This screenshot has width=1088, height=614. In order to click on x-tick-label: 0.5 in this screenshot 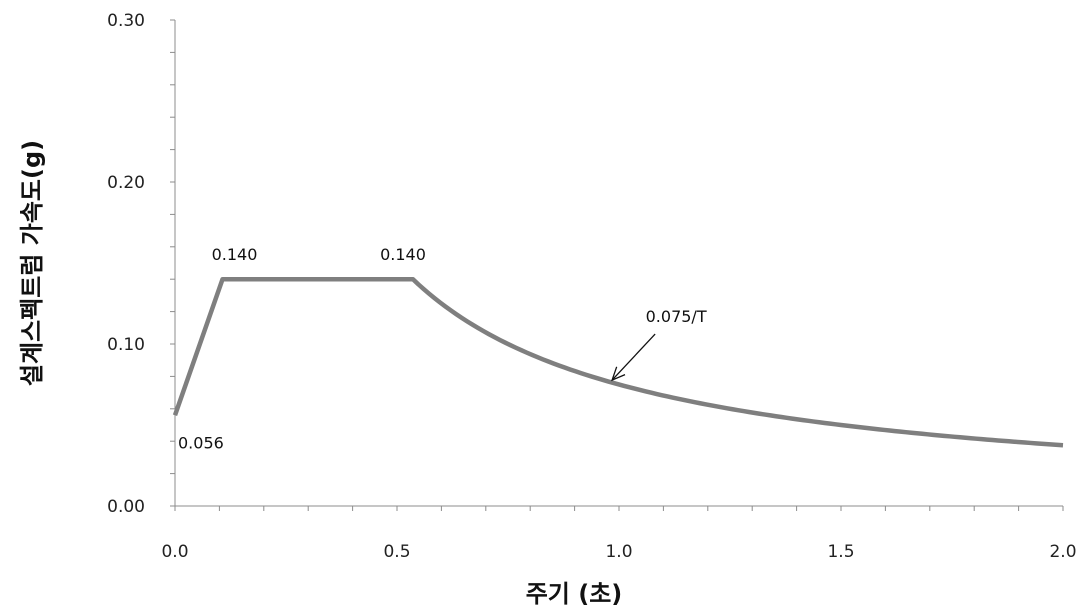, I will do `click(396, 552)`.